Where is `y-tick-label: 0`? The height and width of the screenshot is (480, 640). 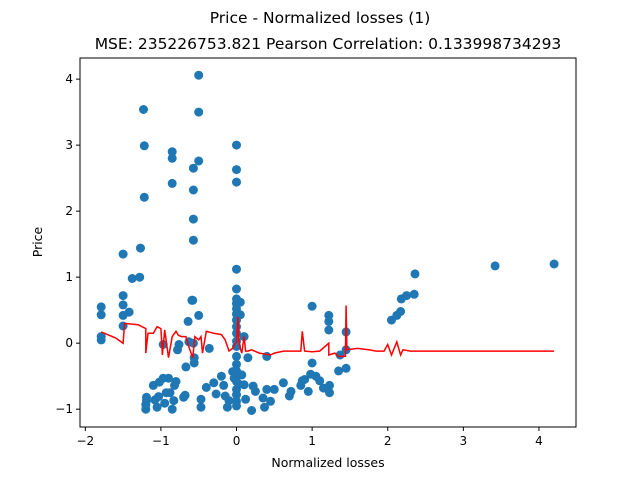 y-tick-label: 0 is located at coordinates (69, 343).